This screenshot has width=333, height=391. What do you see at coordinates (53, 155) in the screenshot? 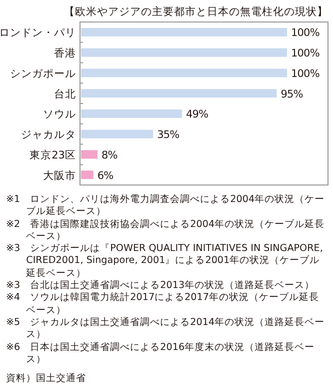
I see `y-tick-label: 東京23区` at bounding box center [53, 155].